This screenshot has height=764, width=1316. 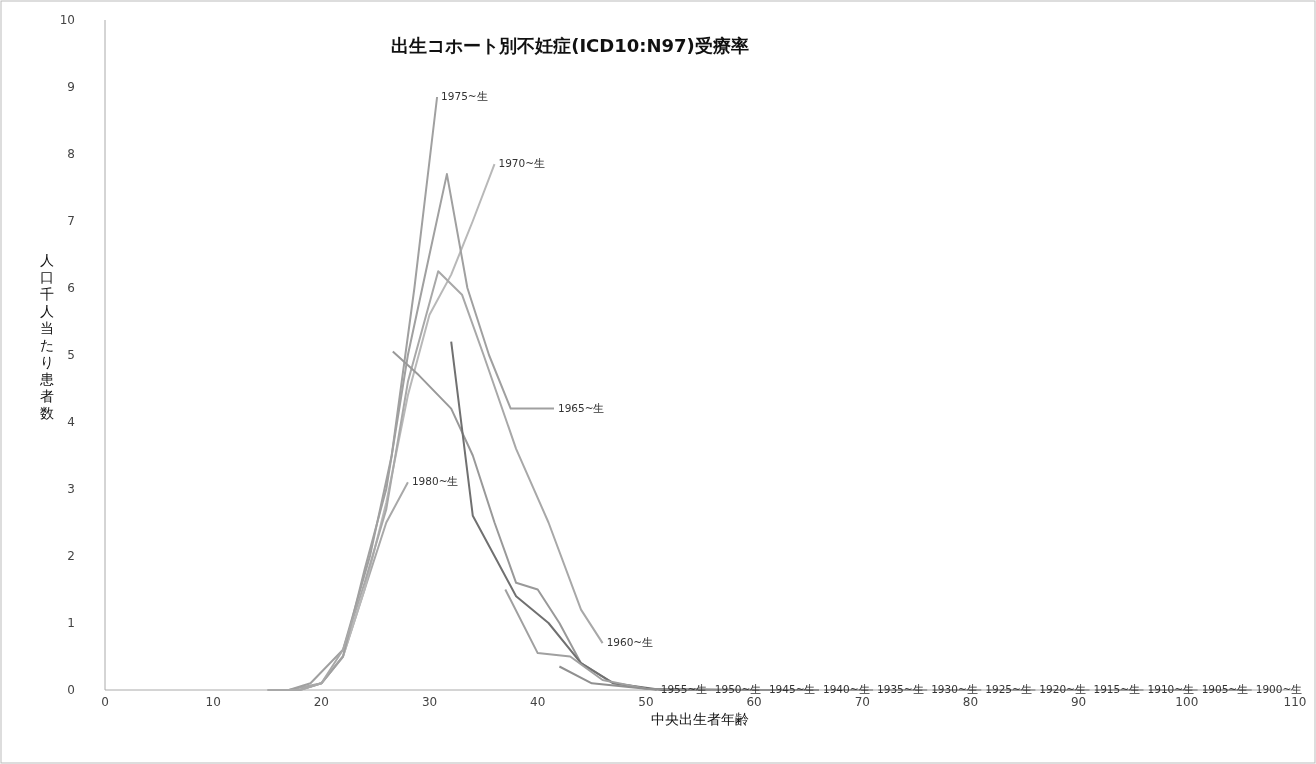 What do you see at coordinates (1187, 702) in the screenshot?
I see `x-tick-label: 100` at bounding box center [1187, 702].